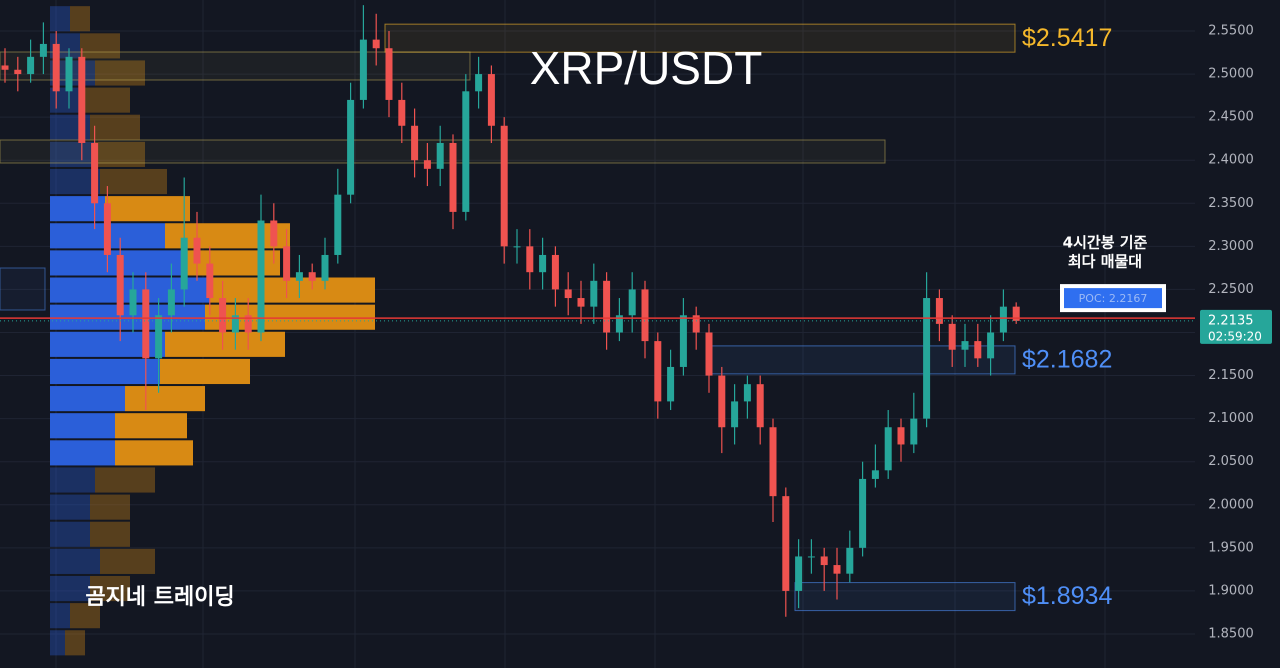 This screenshot has width=1280, height=668. What do you see at coordinates (1231, 590) in the screenshot?
I see `y-tick-label: 1.9000` at bounding box center [1231, 590].